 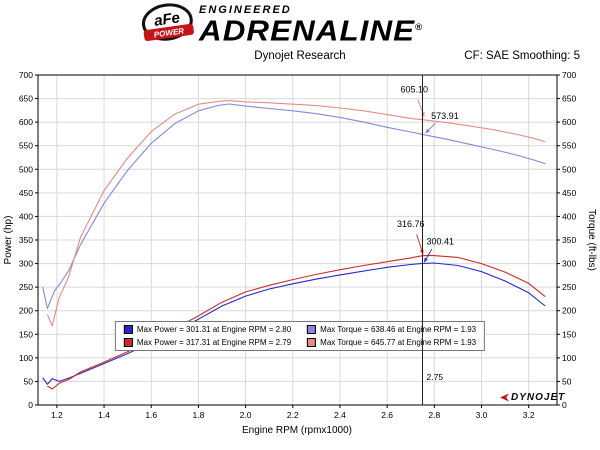 What do you see at coordinates (214, 342) in the screenshot?
I see `legend-label: Max Power = 317.31 at Engine RPM = 2.79` at bounding box center [214, 342].